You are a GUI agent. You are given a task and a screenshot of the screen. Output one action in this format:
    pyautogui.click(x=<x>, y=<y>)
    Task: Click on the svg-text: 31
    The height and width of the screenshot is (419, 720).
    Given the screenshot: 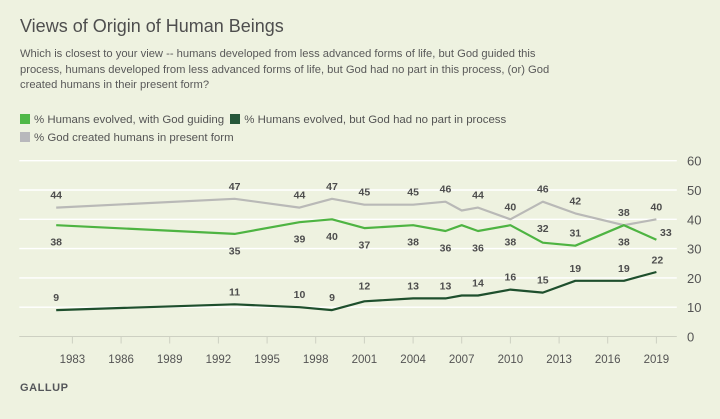 What is the action you would take?
    pyautogui.click(x=575, y=234)
    